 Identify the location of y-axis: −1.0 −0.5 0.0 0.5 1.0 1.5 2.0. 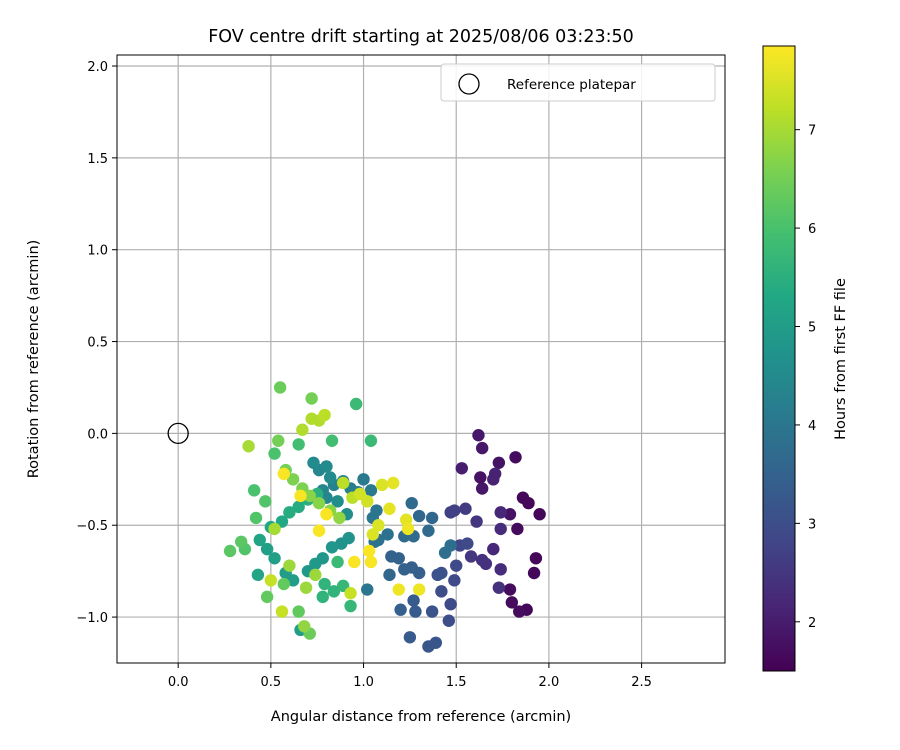
(96, 343).